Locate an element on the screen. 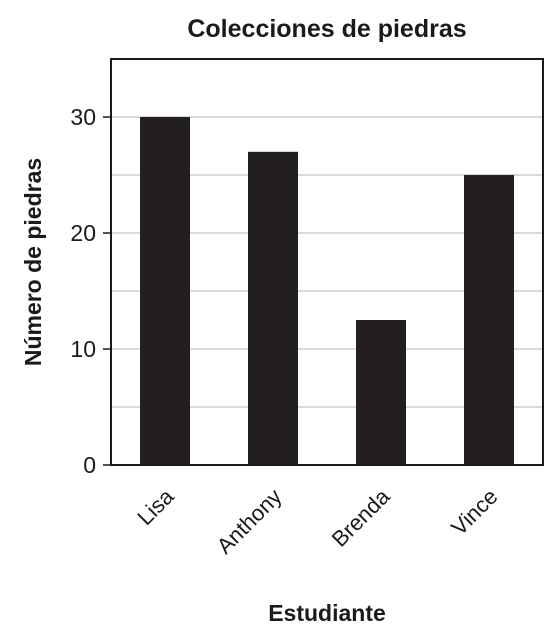 The height and width of the screenshot is (628, 548). x-tick-label: Brenda is located at coordinates (361, 517).